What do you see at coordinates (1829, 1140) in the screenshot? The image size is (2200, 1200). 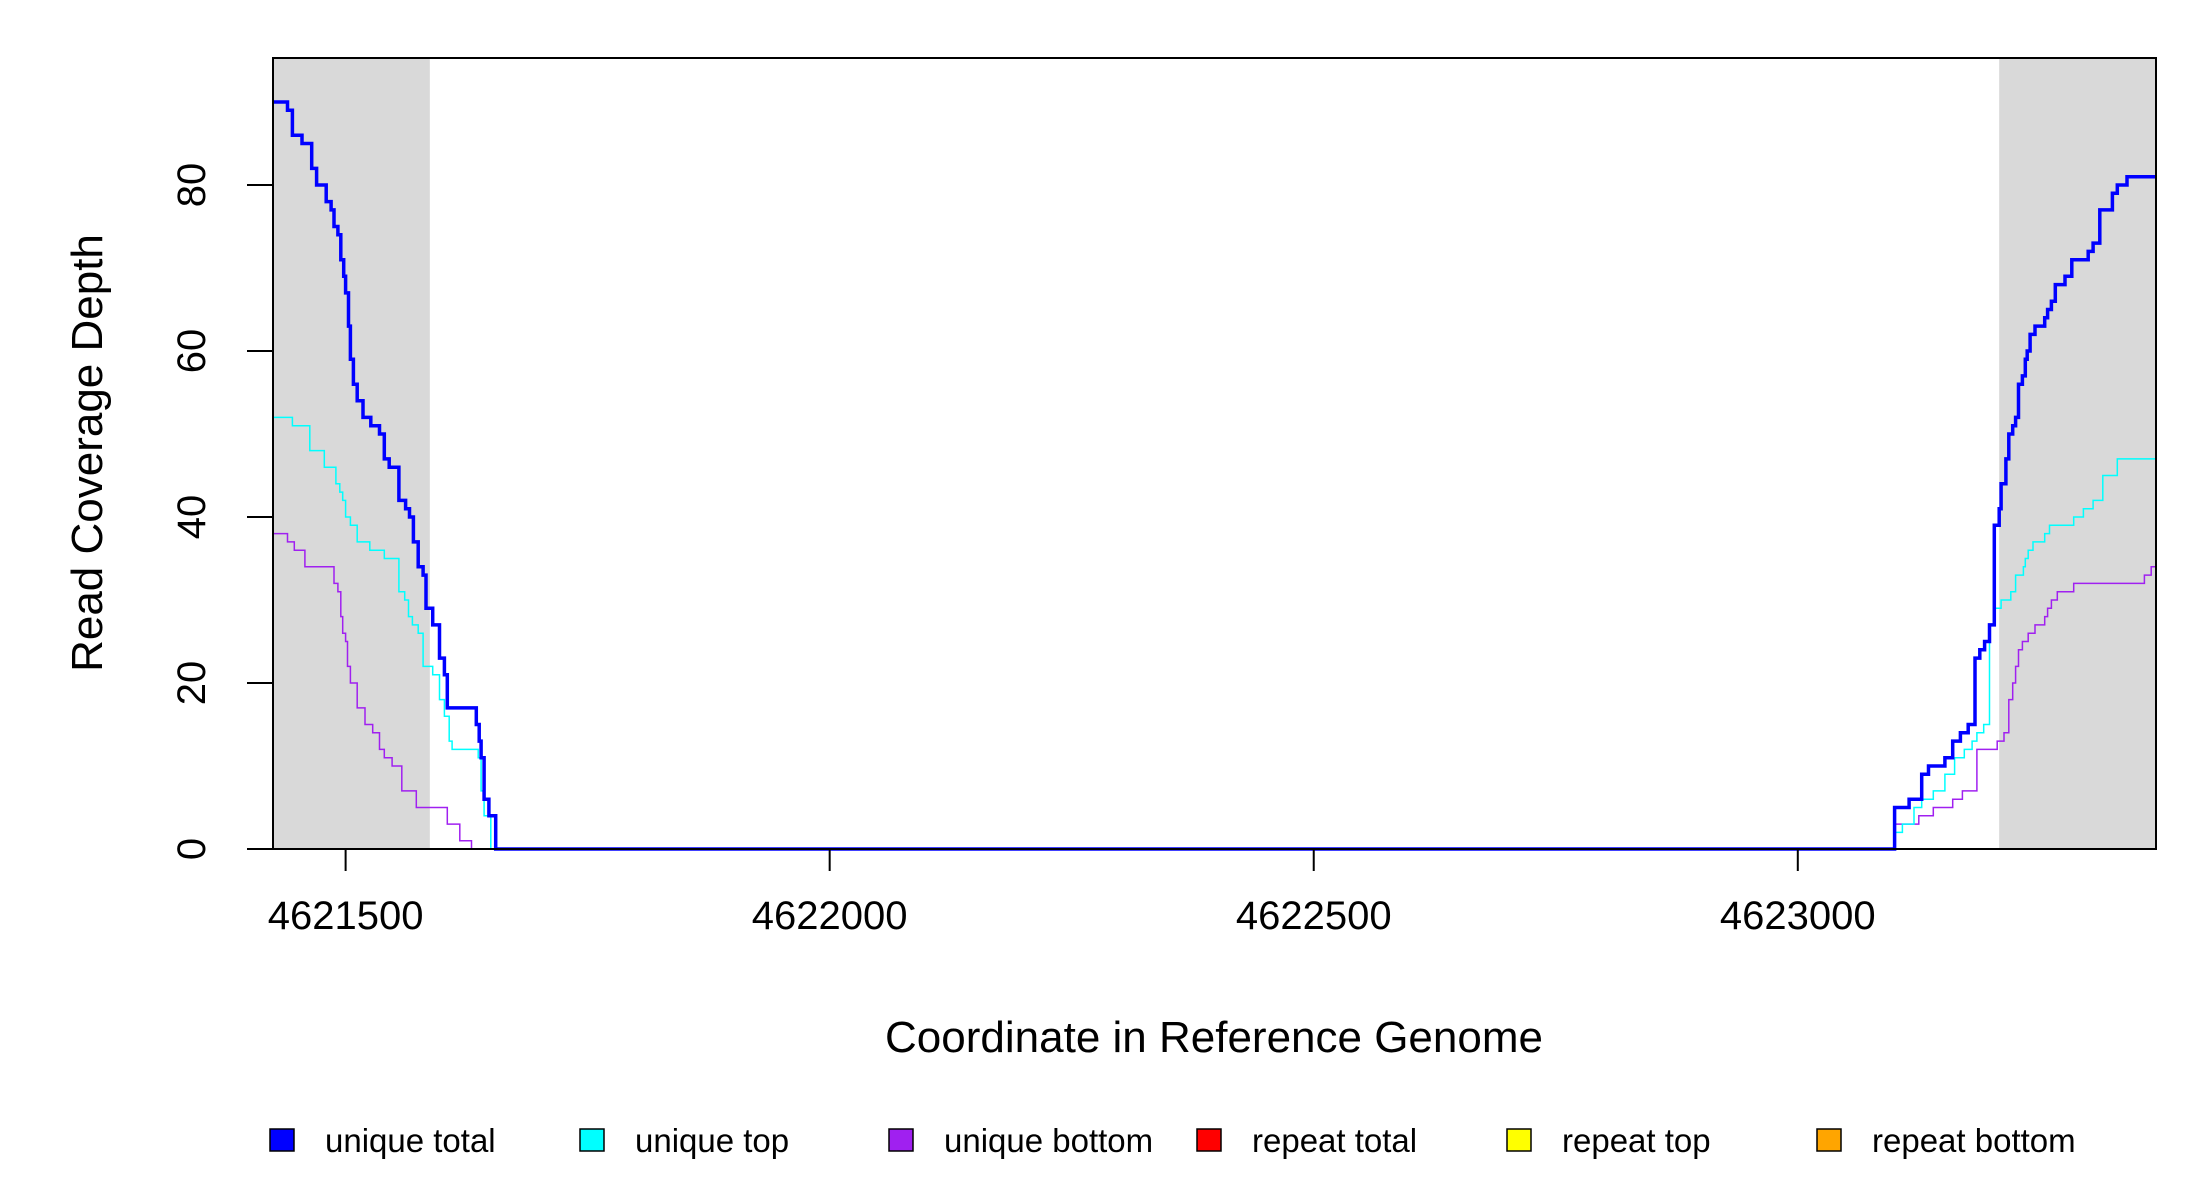 I see `legend-swatch-repeat-bottom` at bounding box center [1829, 1140].